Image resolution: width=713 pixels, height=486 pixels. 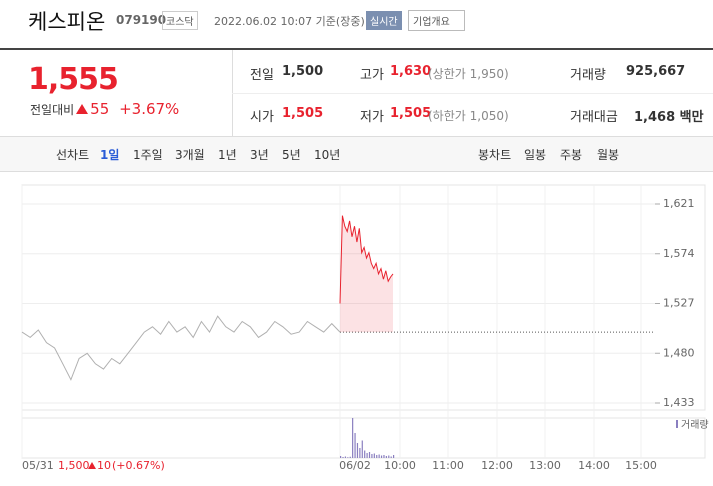 What do you see at coordinates (190, 155) in the screenshot?
I see `tab: 3개월` at bounding box center [190, 155].